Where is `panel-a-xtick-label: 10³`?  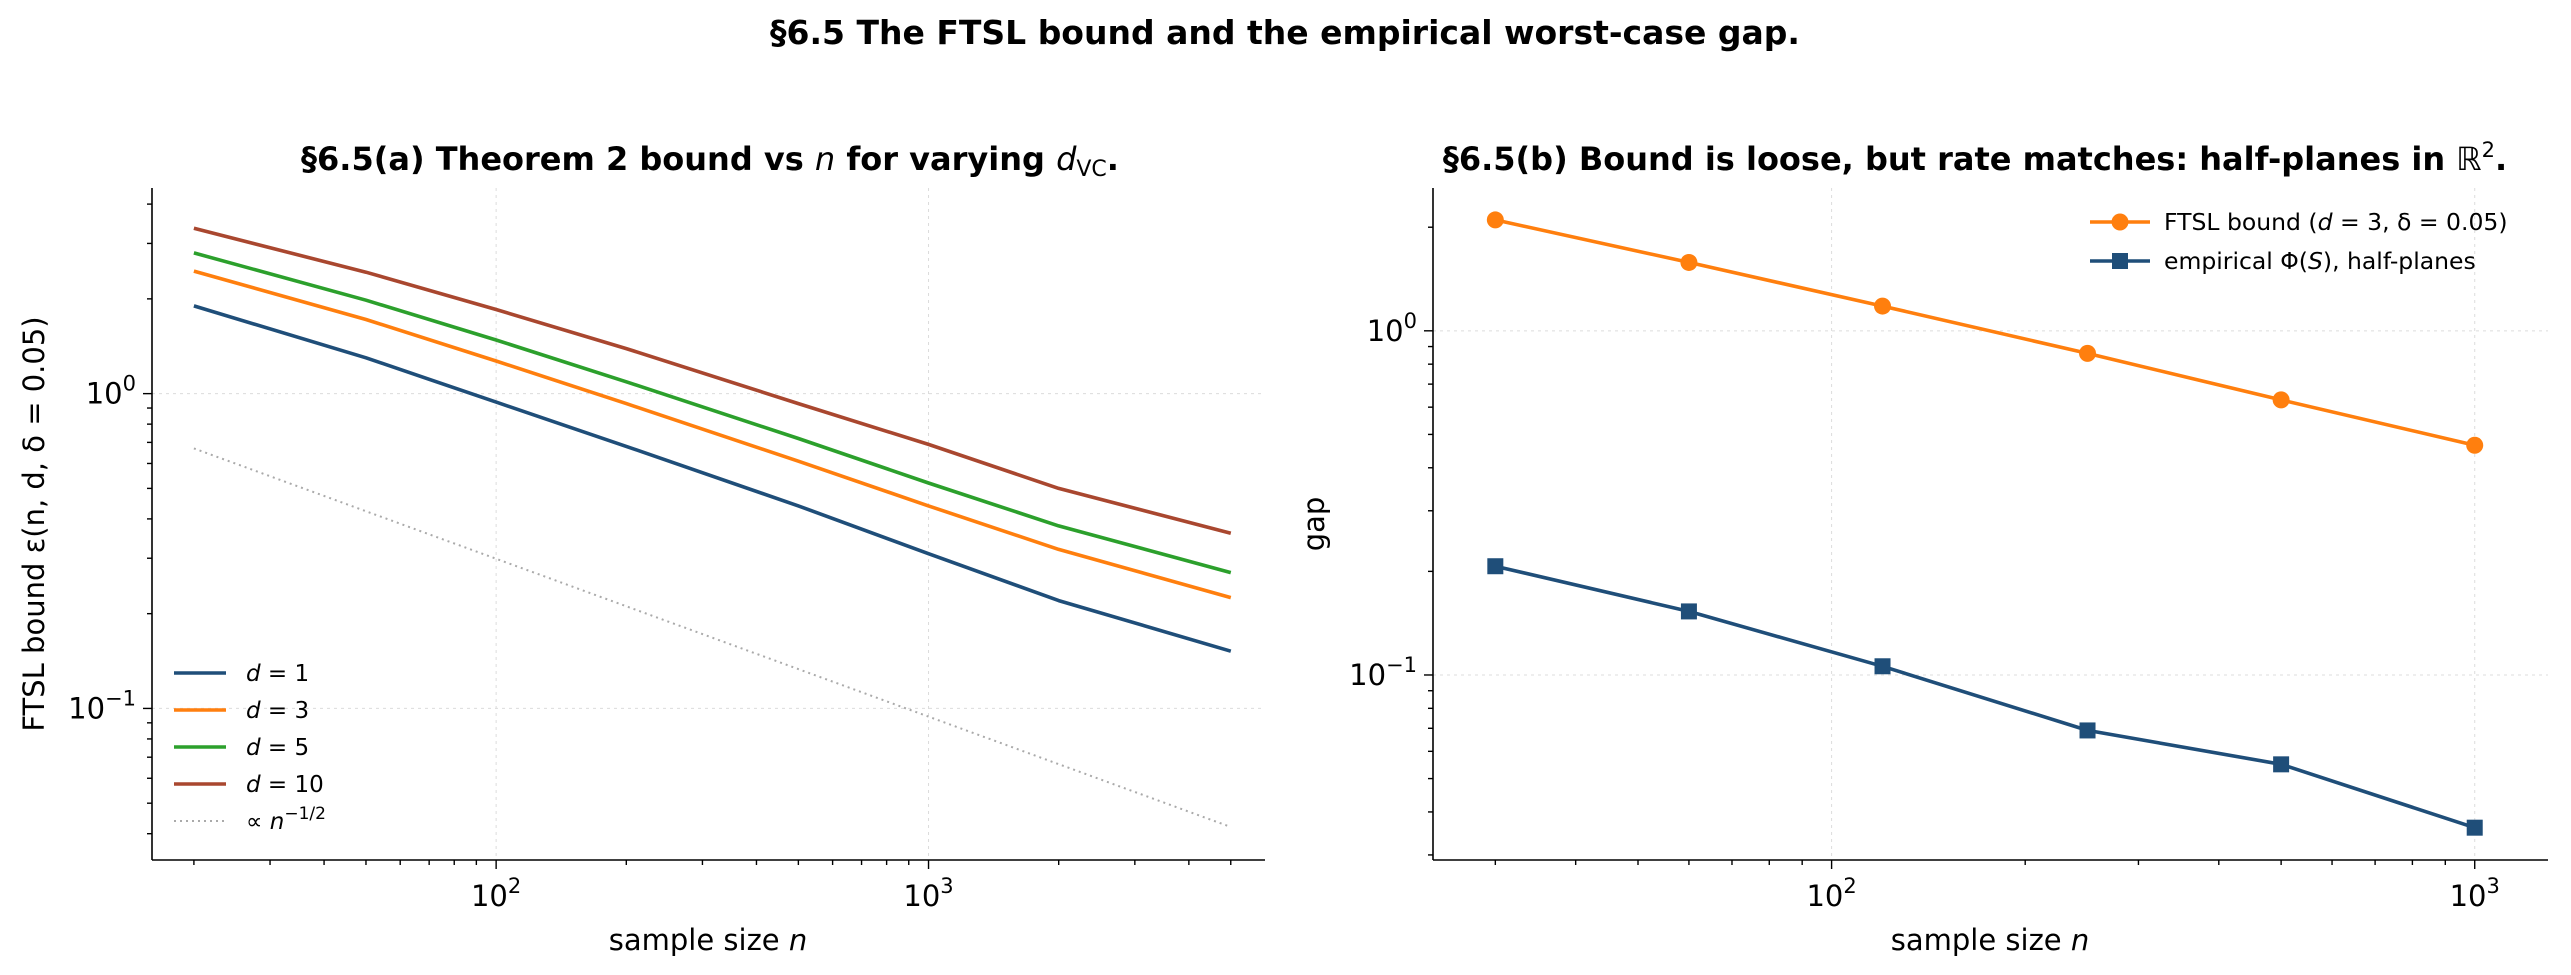 panel-a-xtick-label: 10³ is located at coordinates (928, 893).